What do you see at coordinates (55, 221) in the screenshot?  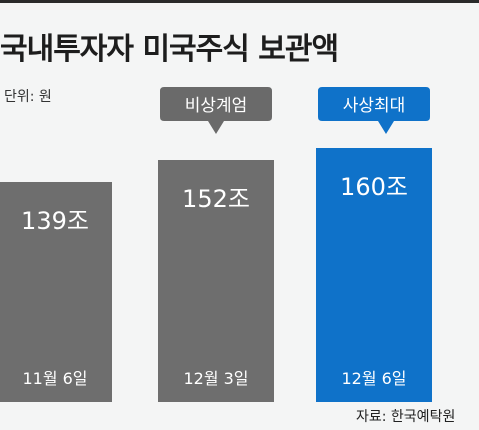 I see `bar-value-label: 139조` at bounding box center [55, 221].